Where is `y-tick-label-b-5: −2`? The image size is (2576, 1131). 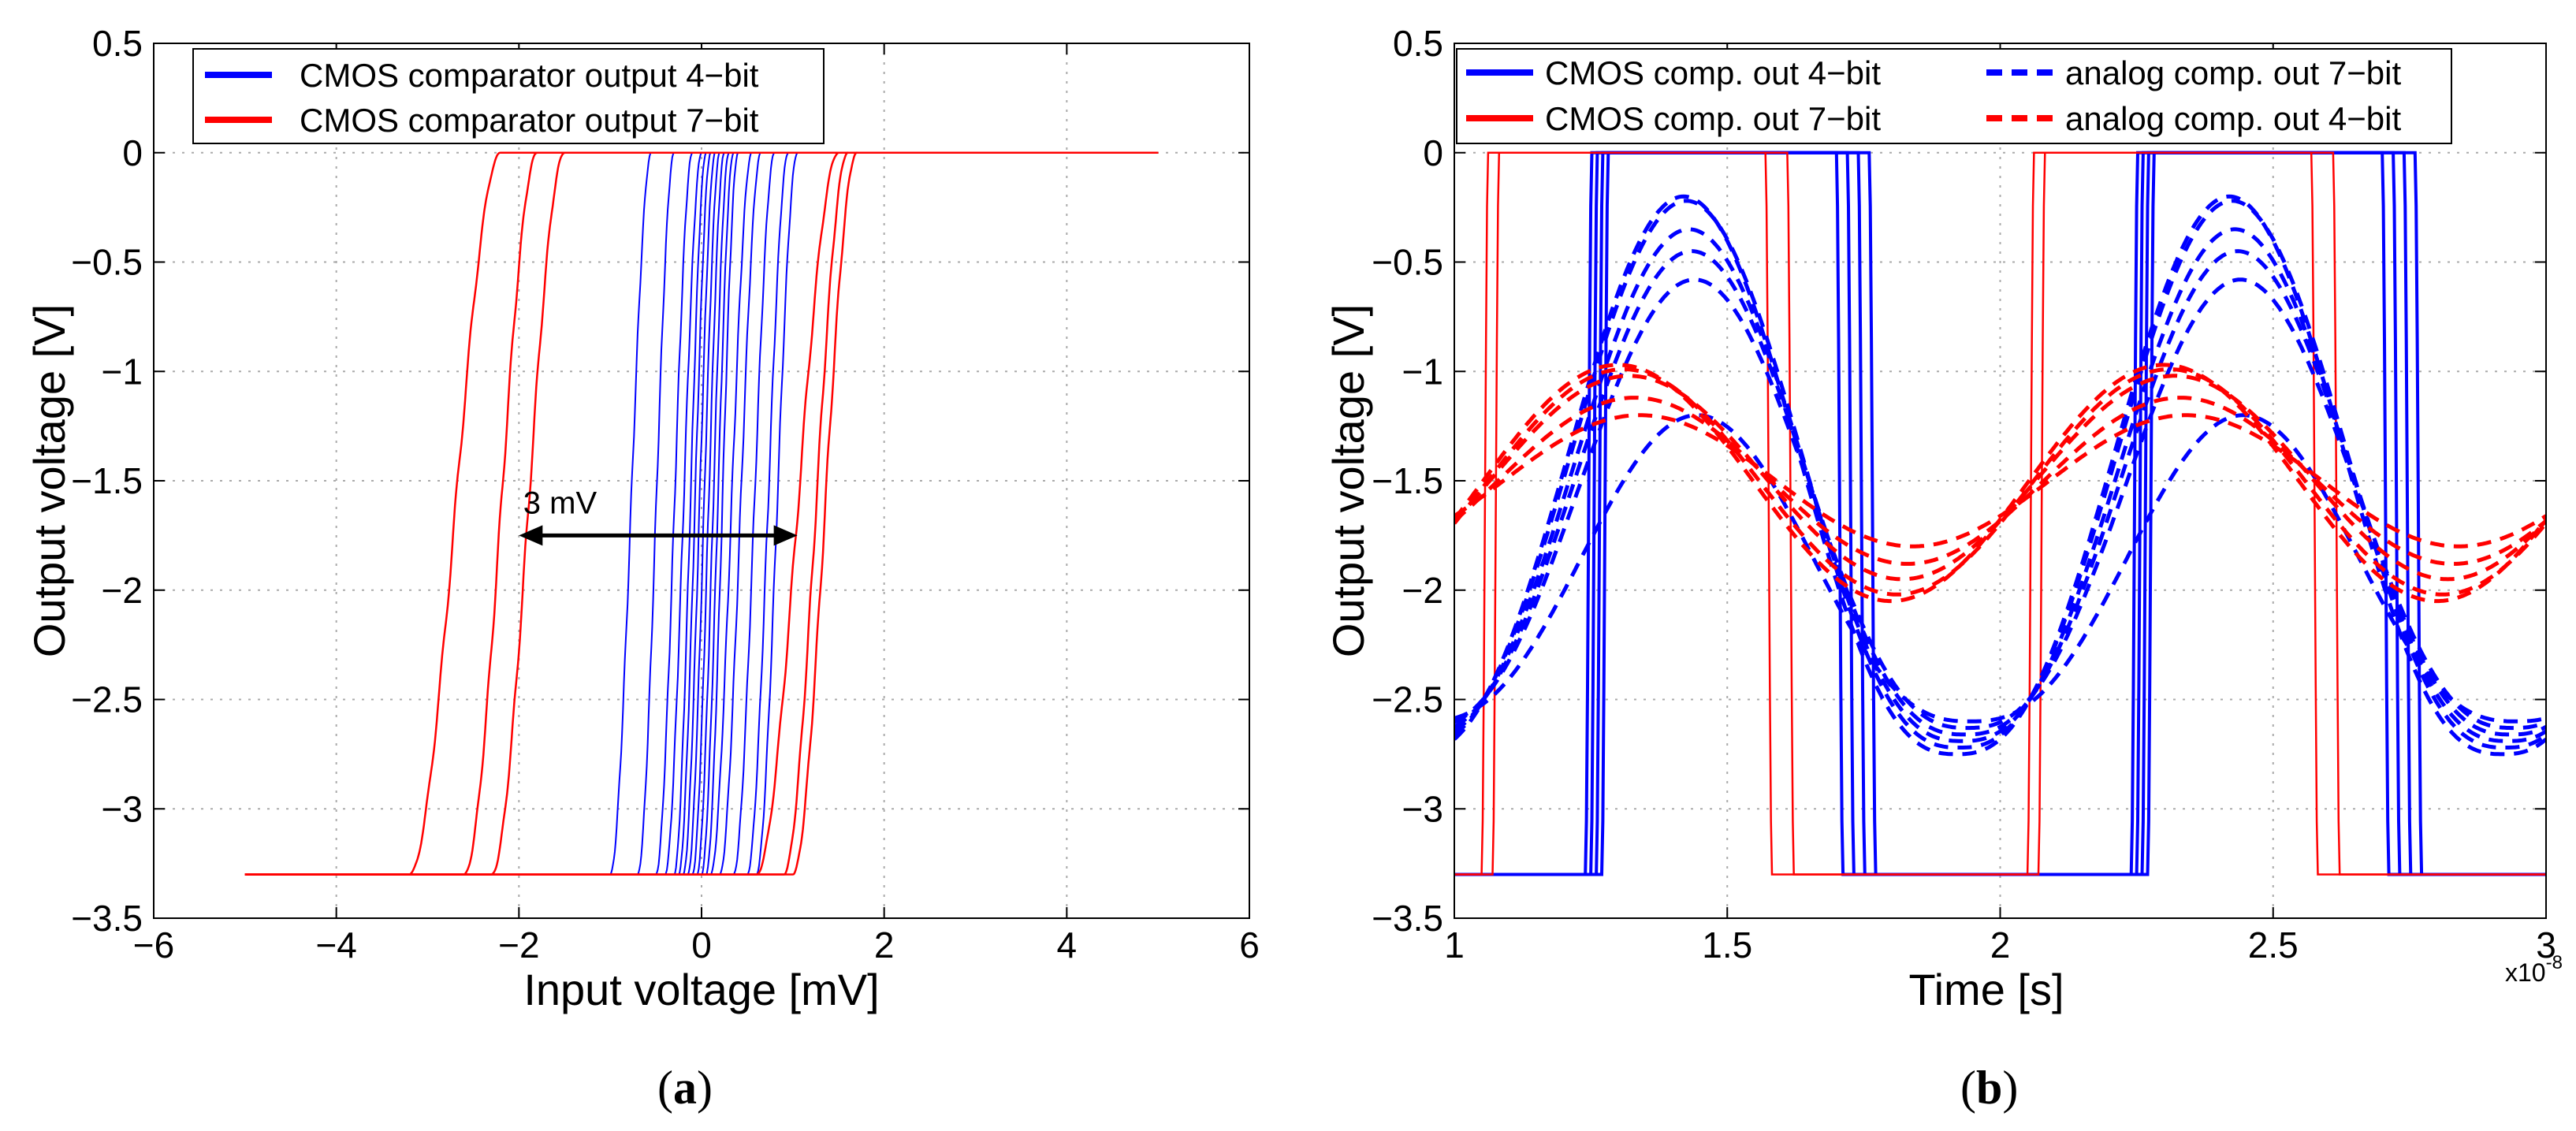 y-tick-label-b-5: −2 is located at coordinates (1422, 590).